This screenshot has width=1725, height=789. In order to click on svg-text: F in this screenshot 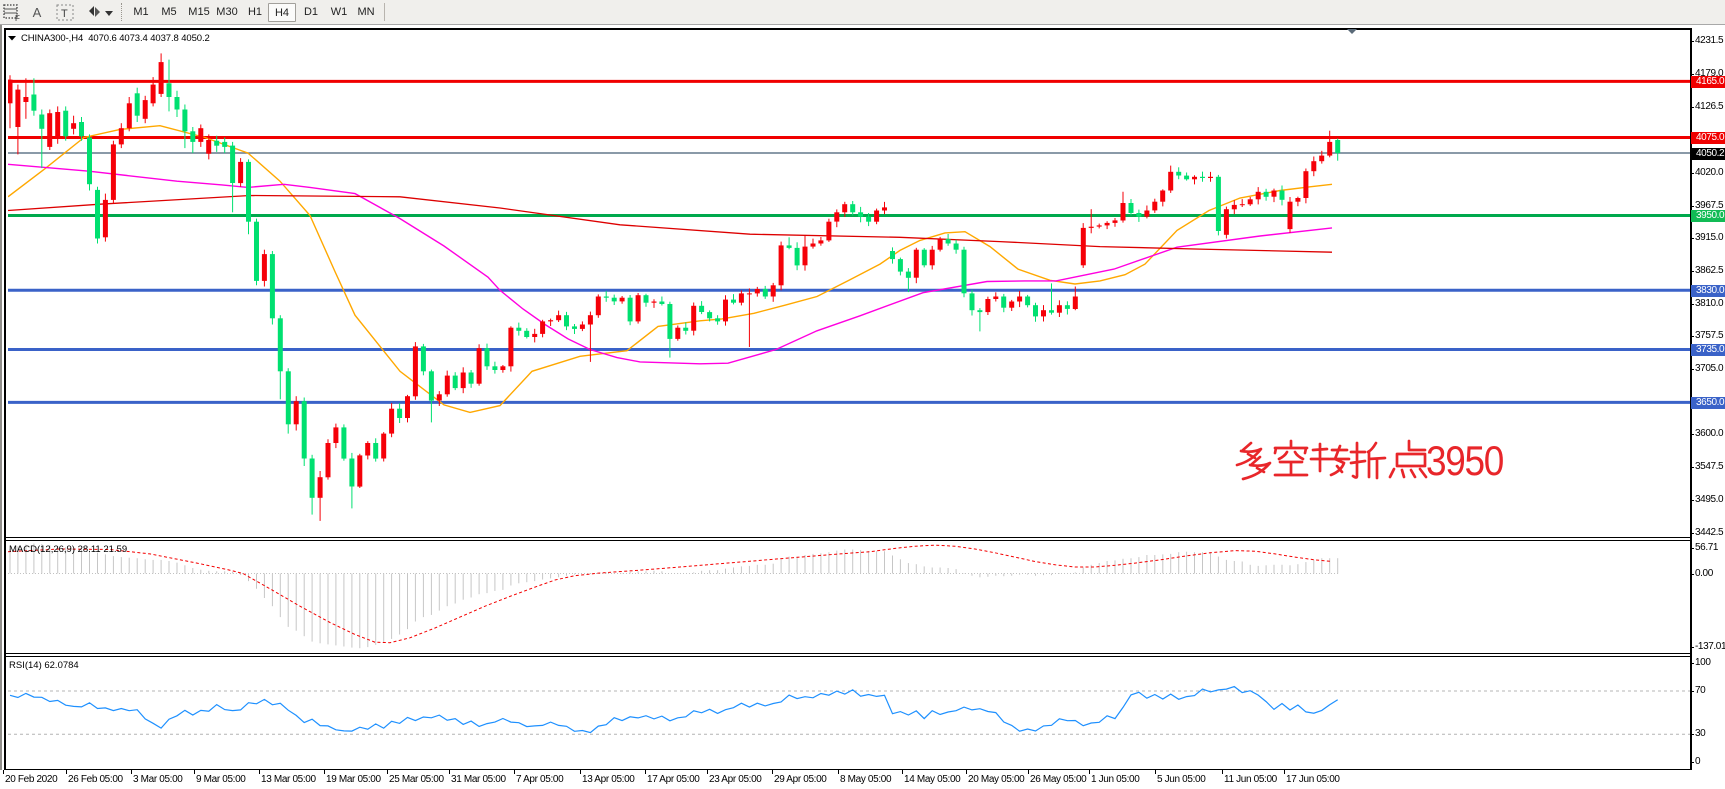, I will do `click(17, 18)`.